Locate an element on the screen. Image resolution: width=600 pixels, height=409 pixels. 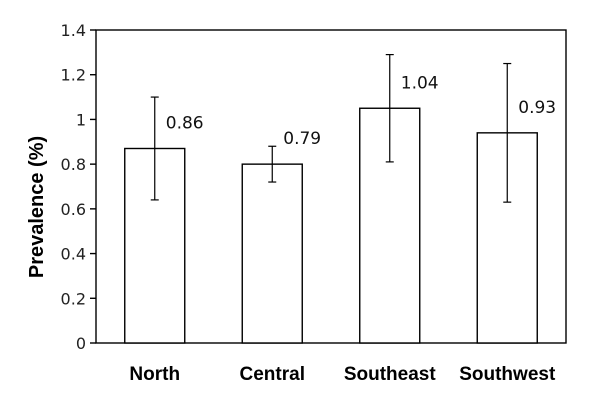
y-axis-label: Prevalence (%) is located at coordinates (37, 207).